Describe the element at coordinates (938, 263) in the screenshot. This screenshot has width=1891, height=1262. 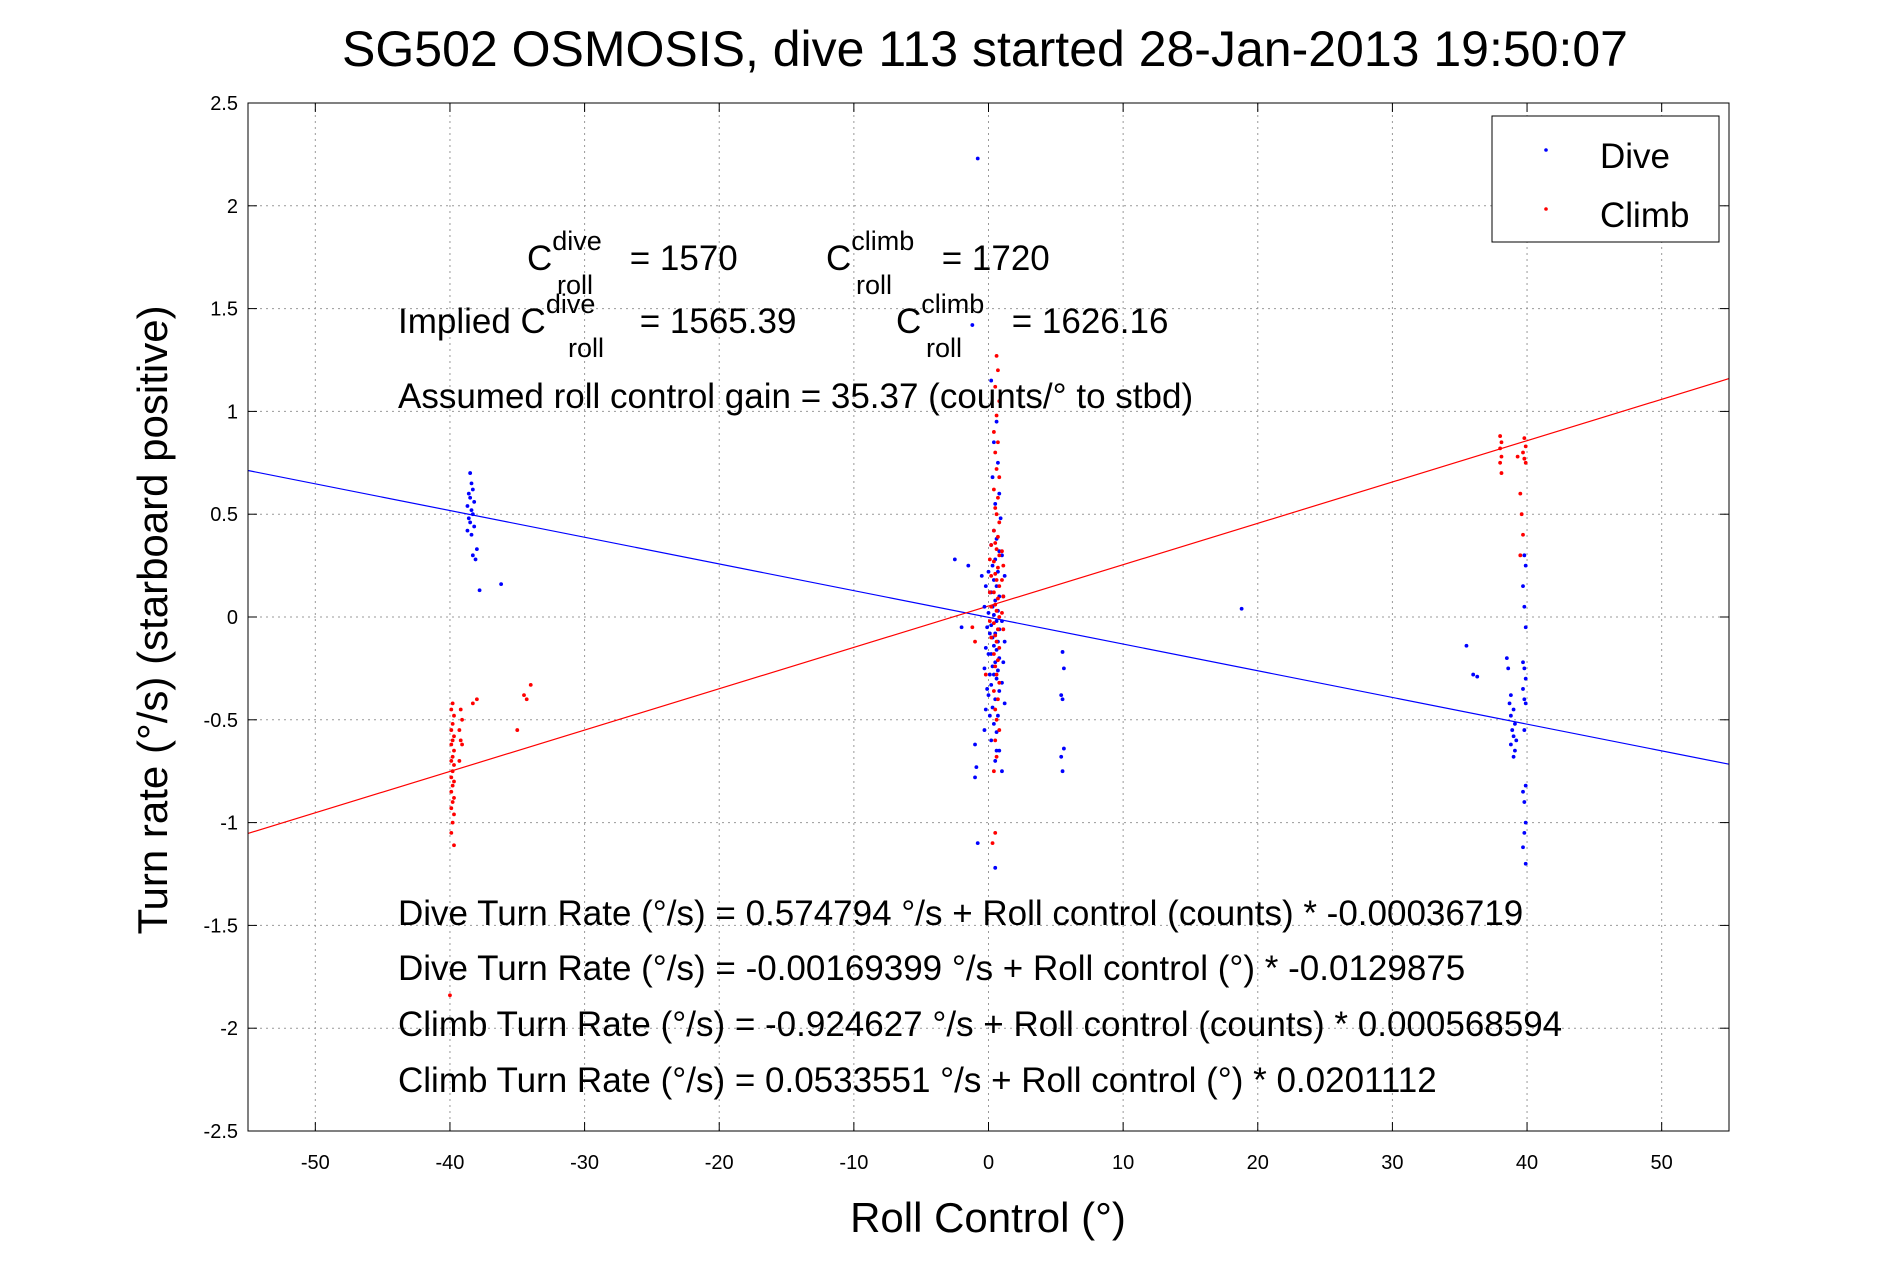
I see `c-climb-annotation: Cclimb roll = 1720` at that location.